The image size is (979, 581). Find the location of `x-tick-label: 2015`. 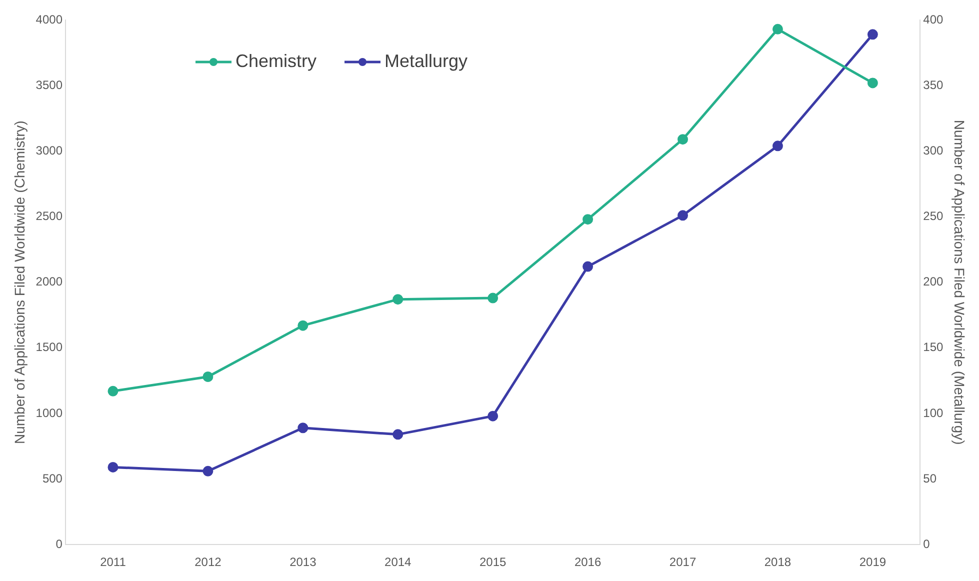

x-tick-label: 2015 is located at coordinates (493, 562).